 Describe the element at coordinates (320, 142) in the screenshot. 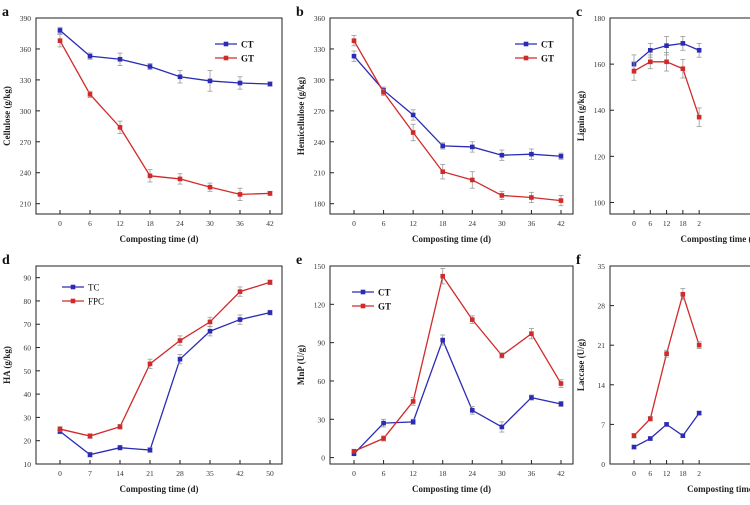

I see `y-tick-label: 240` at that location.